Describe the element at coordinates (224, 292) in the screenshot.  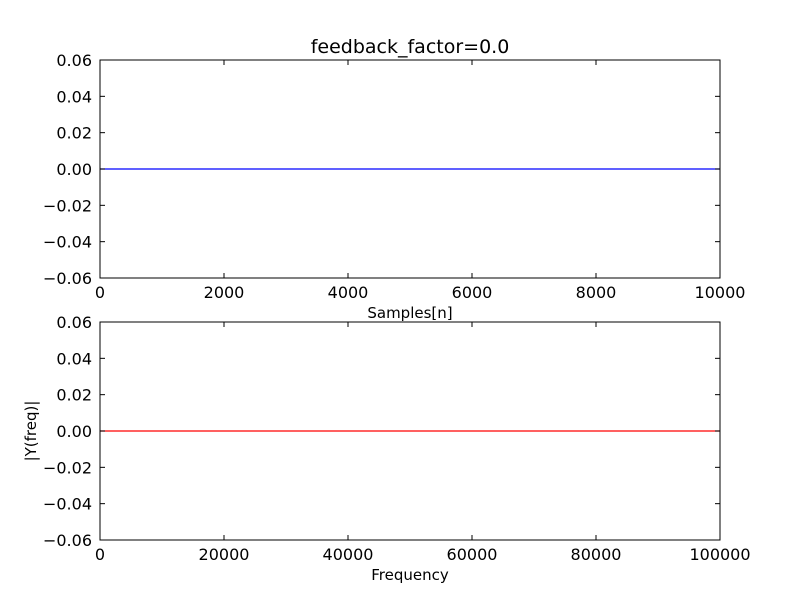
I see `x-tick-label: 2000` at that location.